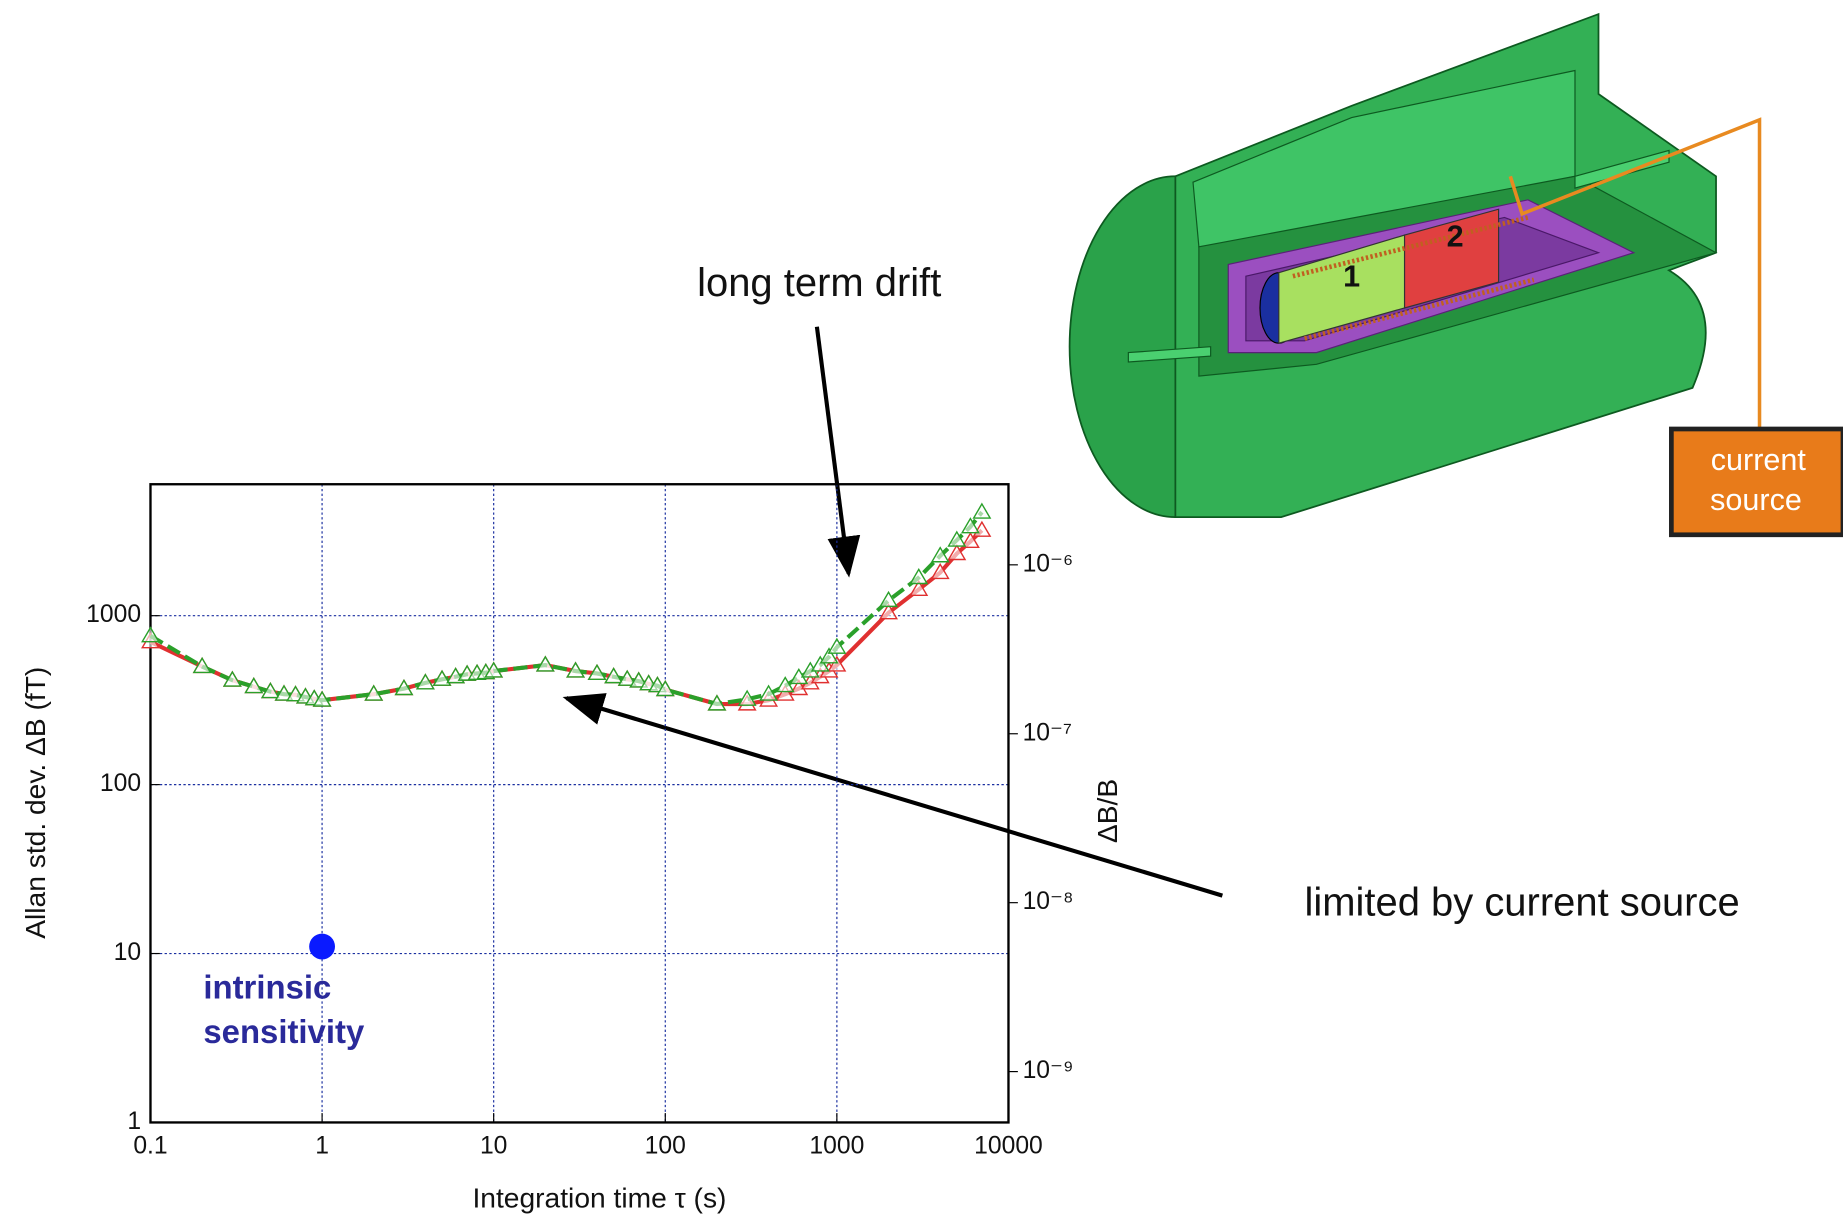  What do you see at coordinates (1047, 732) in the screenshot?
I see `y2-tick-label: 10⁻⁷` at bounding box center [1047, 732].